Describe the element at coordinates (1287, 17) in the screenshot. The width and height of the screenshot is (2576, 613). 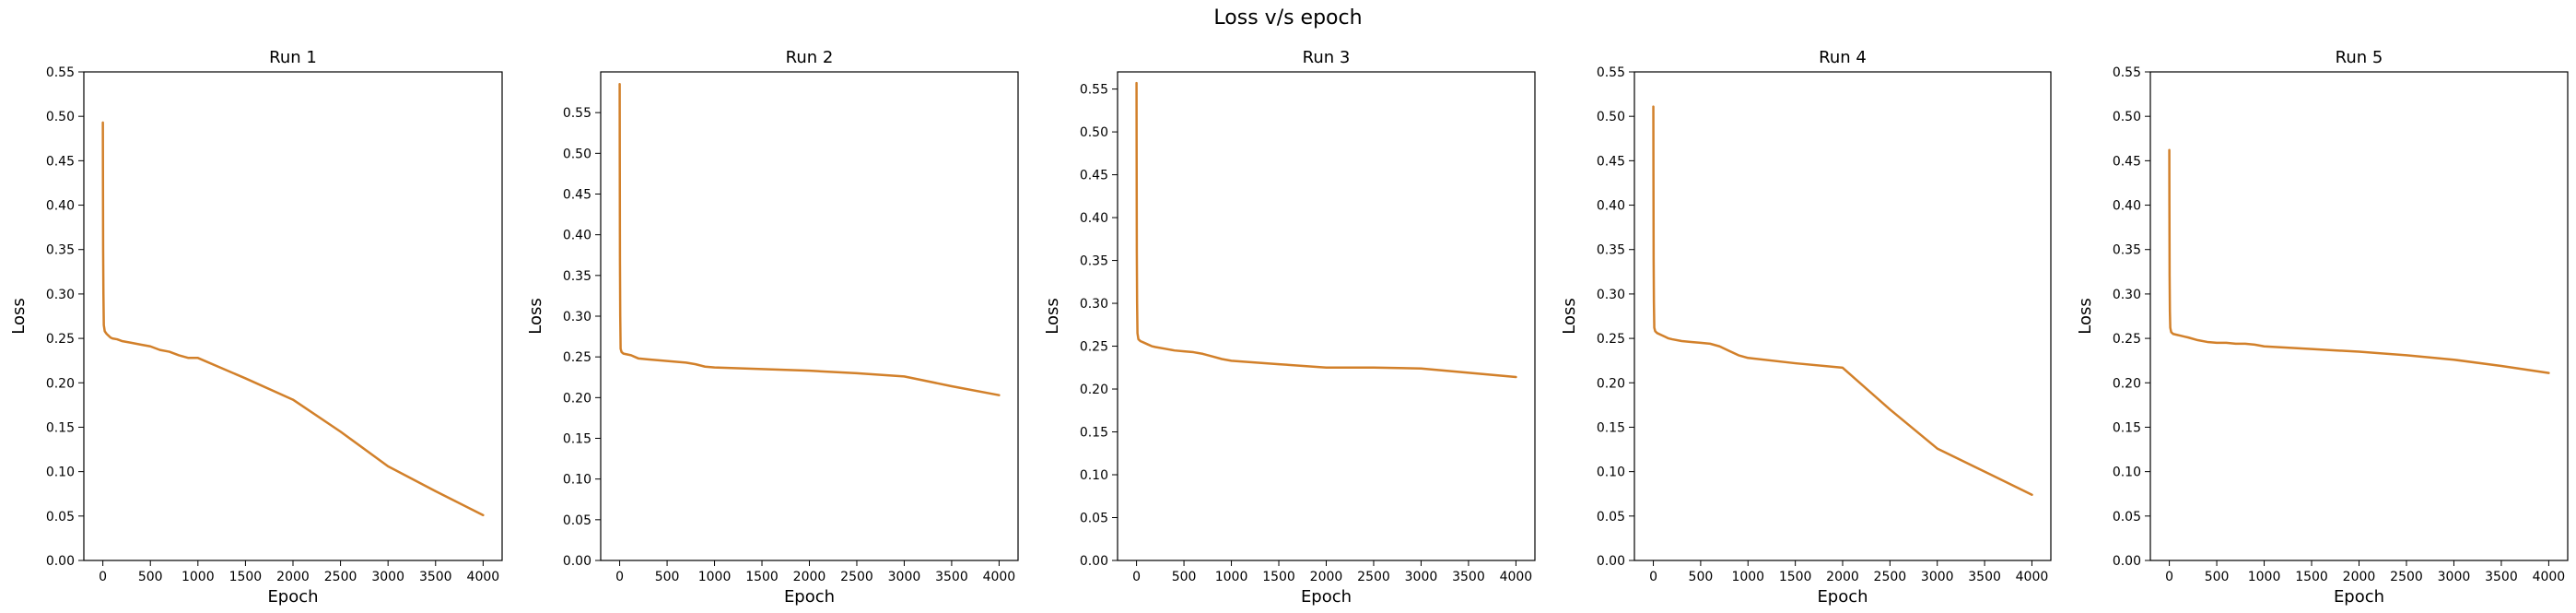
I see `figure-title: Loss v/s epoch` at that location.